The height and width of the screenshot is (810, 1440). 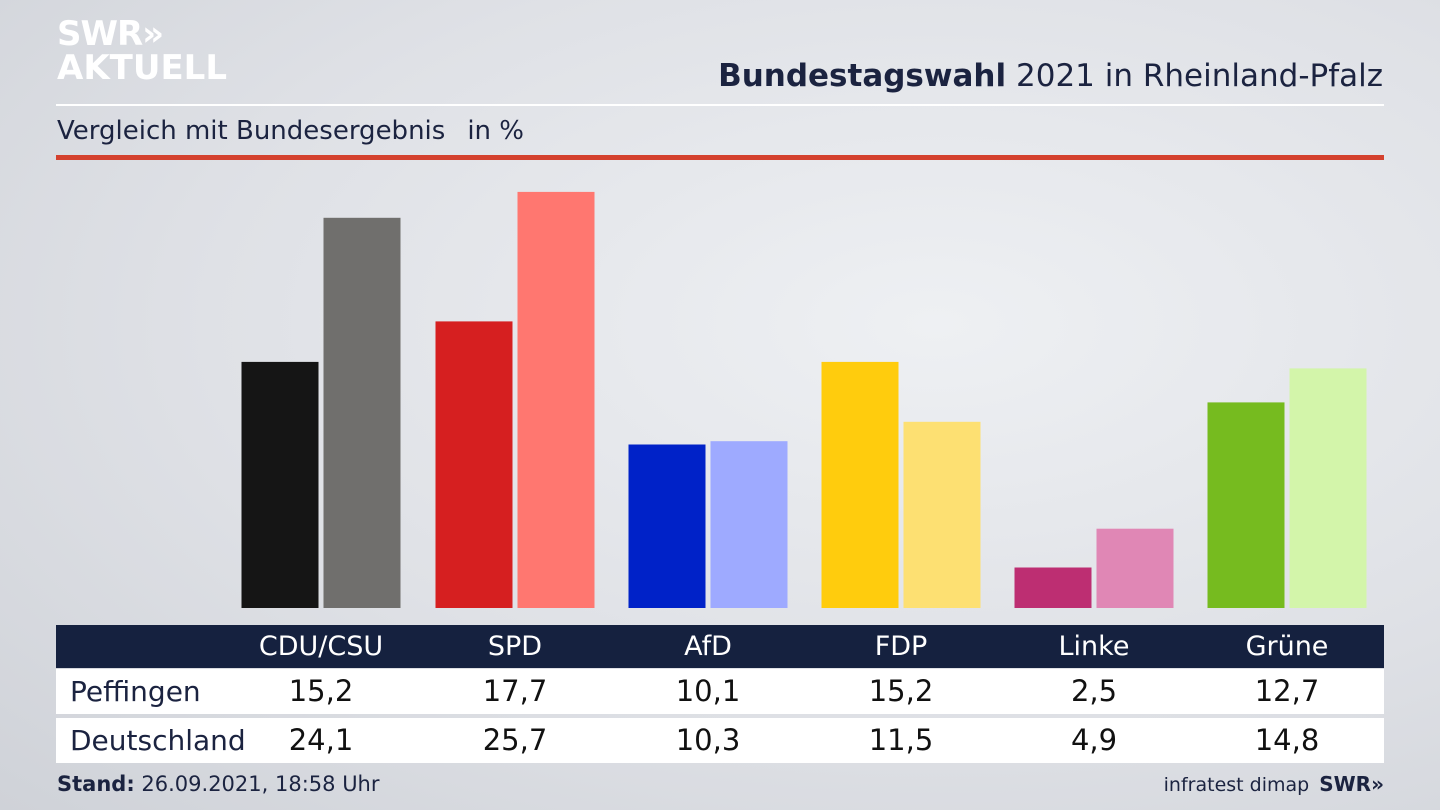 What do you see at coordinates (515, 691) in the screenshot?
I see `table-value-cell: 17,7` at bounding box center [515, 691].